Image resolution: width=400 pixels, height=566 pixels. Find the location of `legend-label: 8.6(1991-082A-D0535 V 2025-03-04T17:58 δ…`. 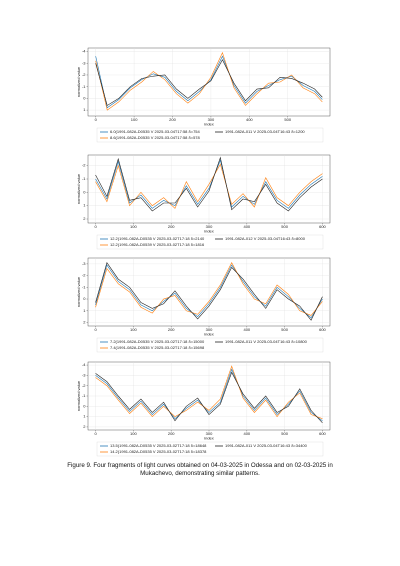

legend-label: 8.6(1991-082A-D0535 V 2025-03-04T17:58 δ… is located at coordinates (155, 137).